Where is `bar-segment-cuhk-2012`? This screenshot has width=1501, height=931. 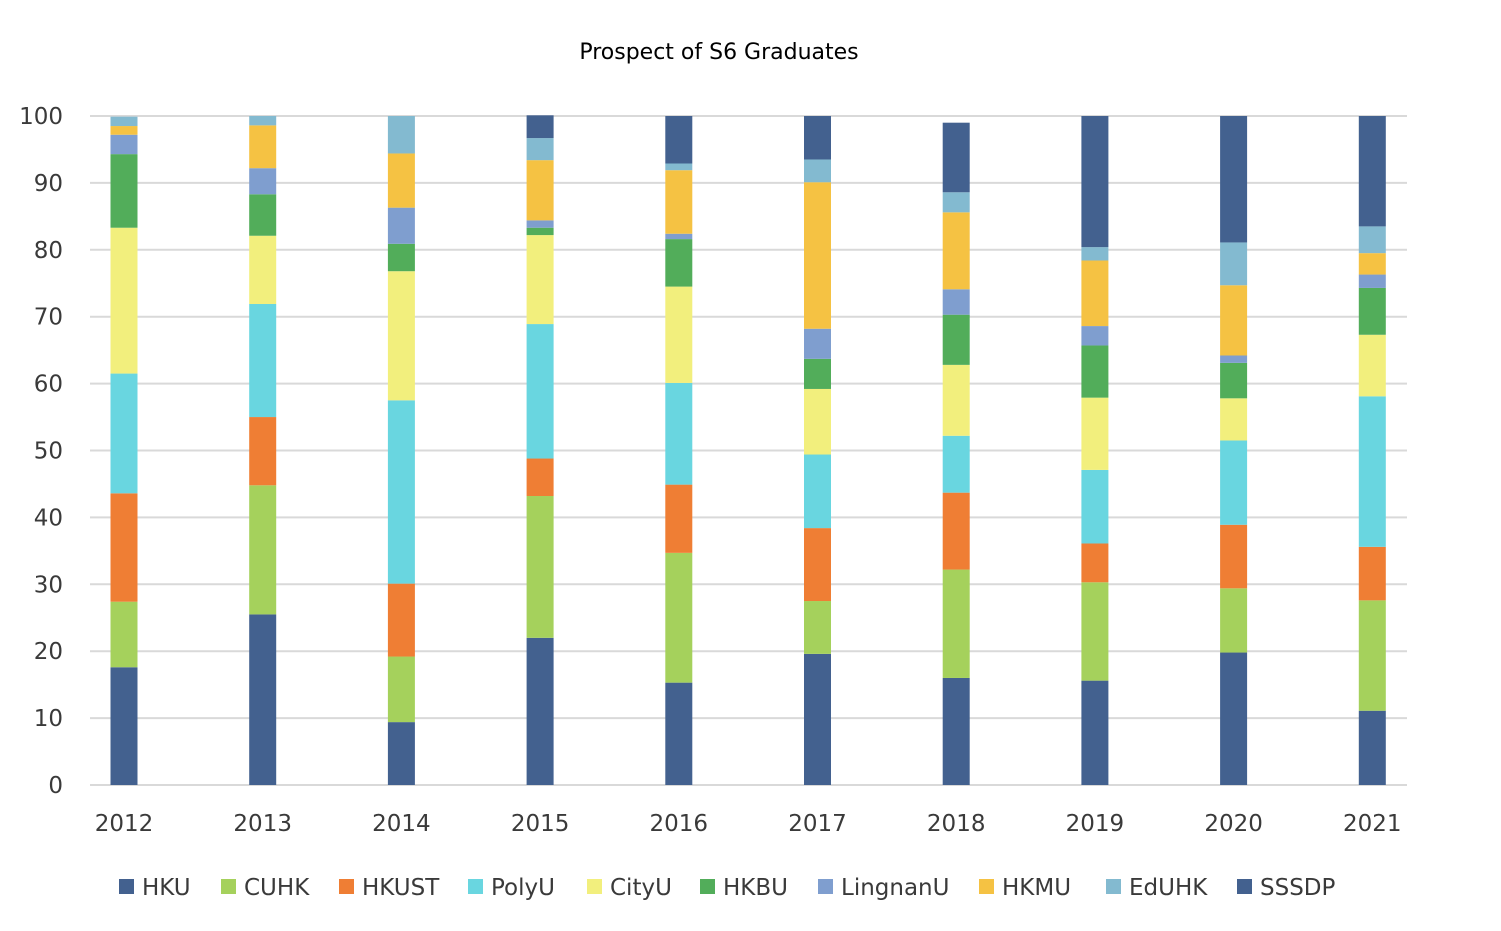
bar-segment-cuhk-2012 is located at coordinates (124, 634).